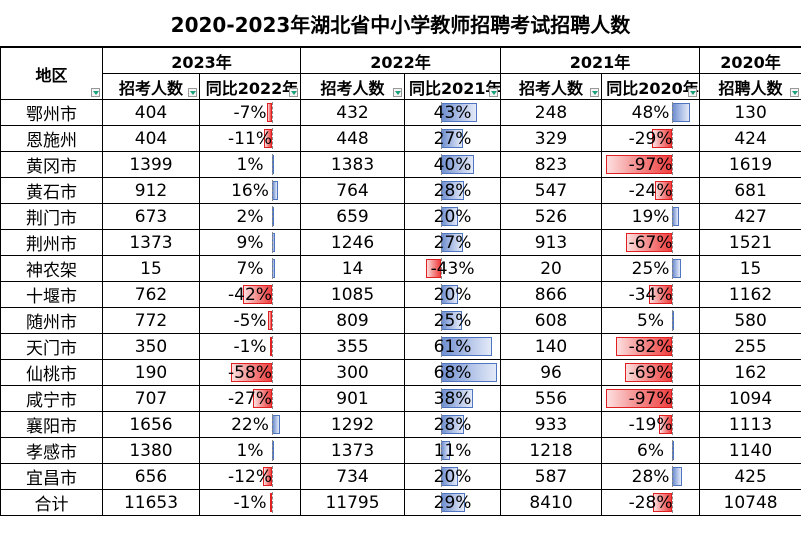 This screenshot has height=535, width=801. I want to click on region-cell: 孝感市, so click(51, 450).